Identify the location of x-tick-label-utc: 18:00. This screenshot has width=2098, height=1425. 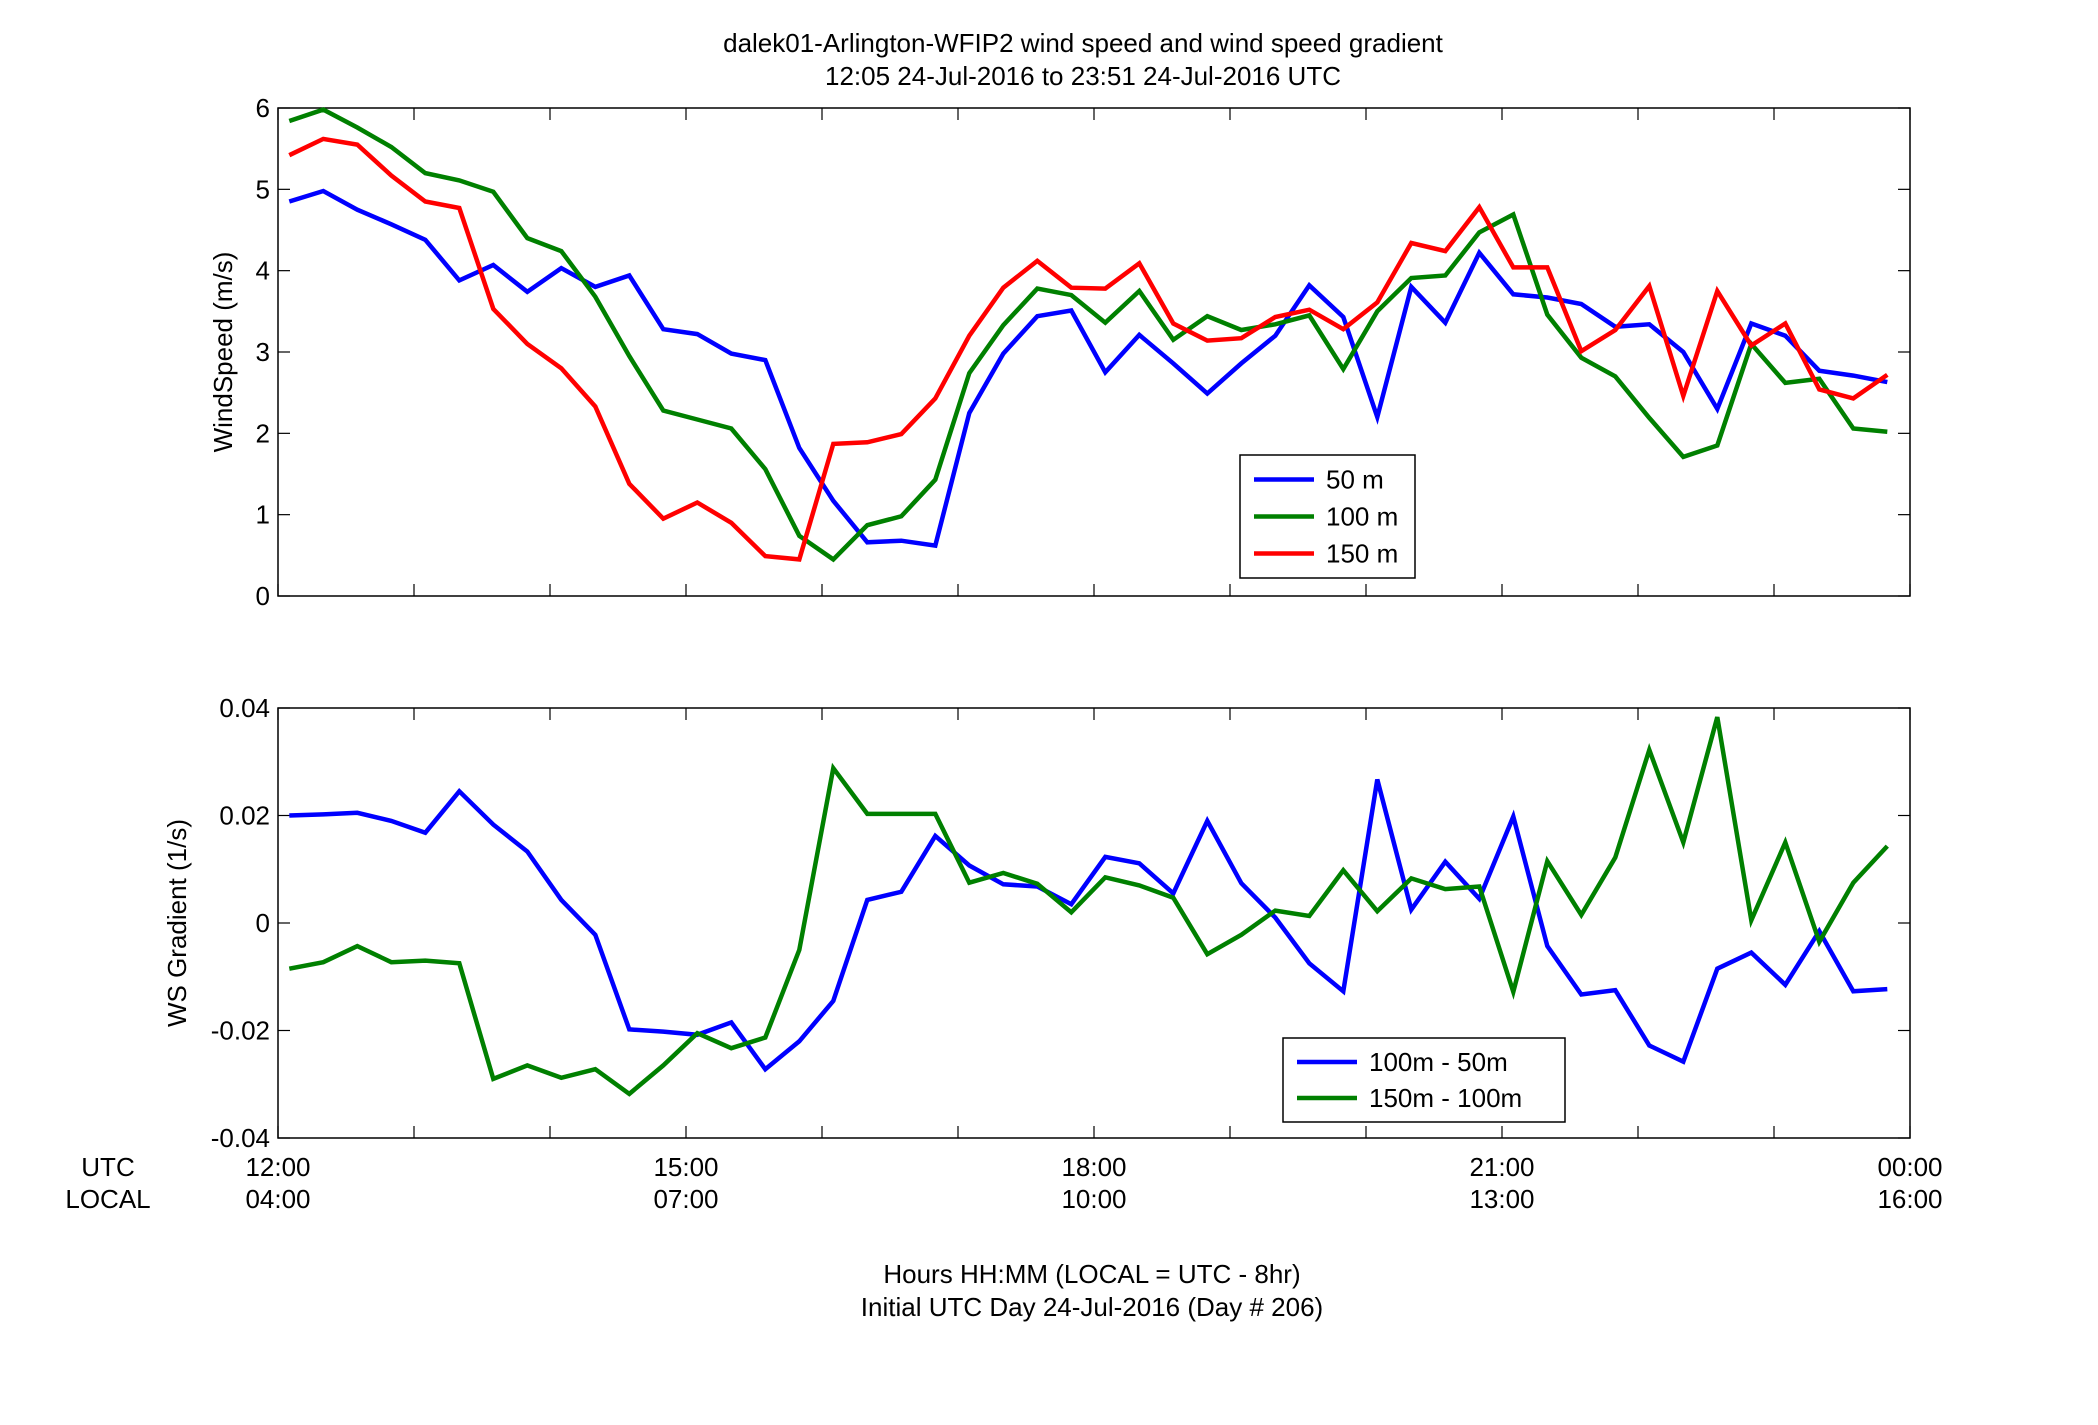
(1093, 1167).